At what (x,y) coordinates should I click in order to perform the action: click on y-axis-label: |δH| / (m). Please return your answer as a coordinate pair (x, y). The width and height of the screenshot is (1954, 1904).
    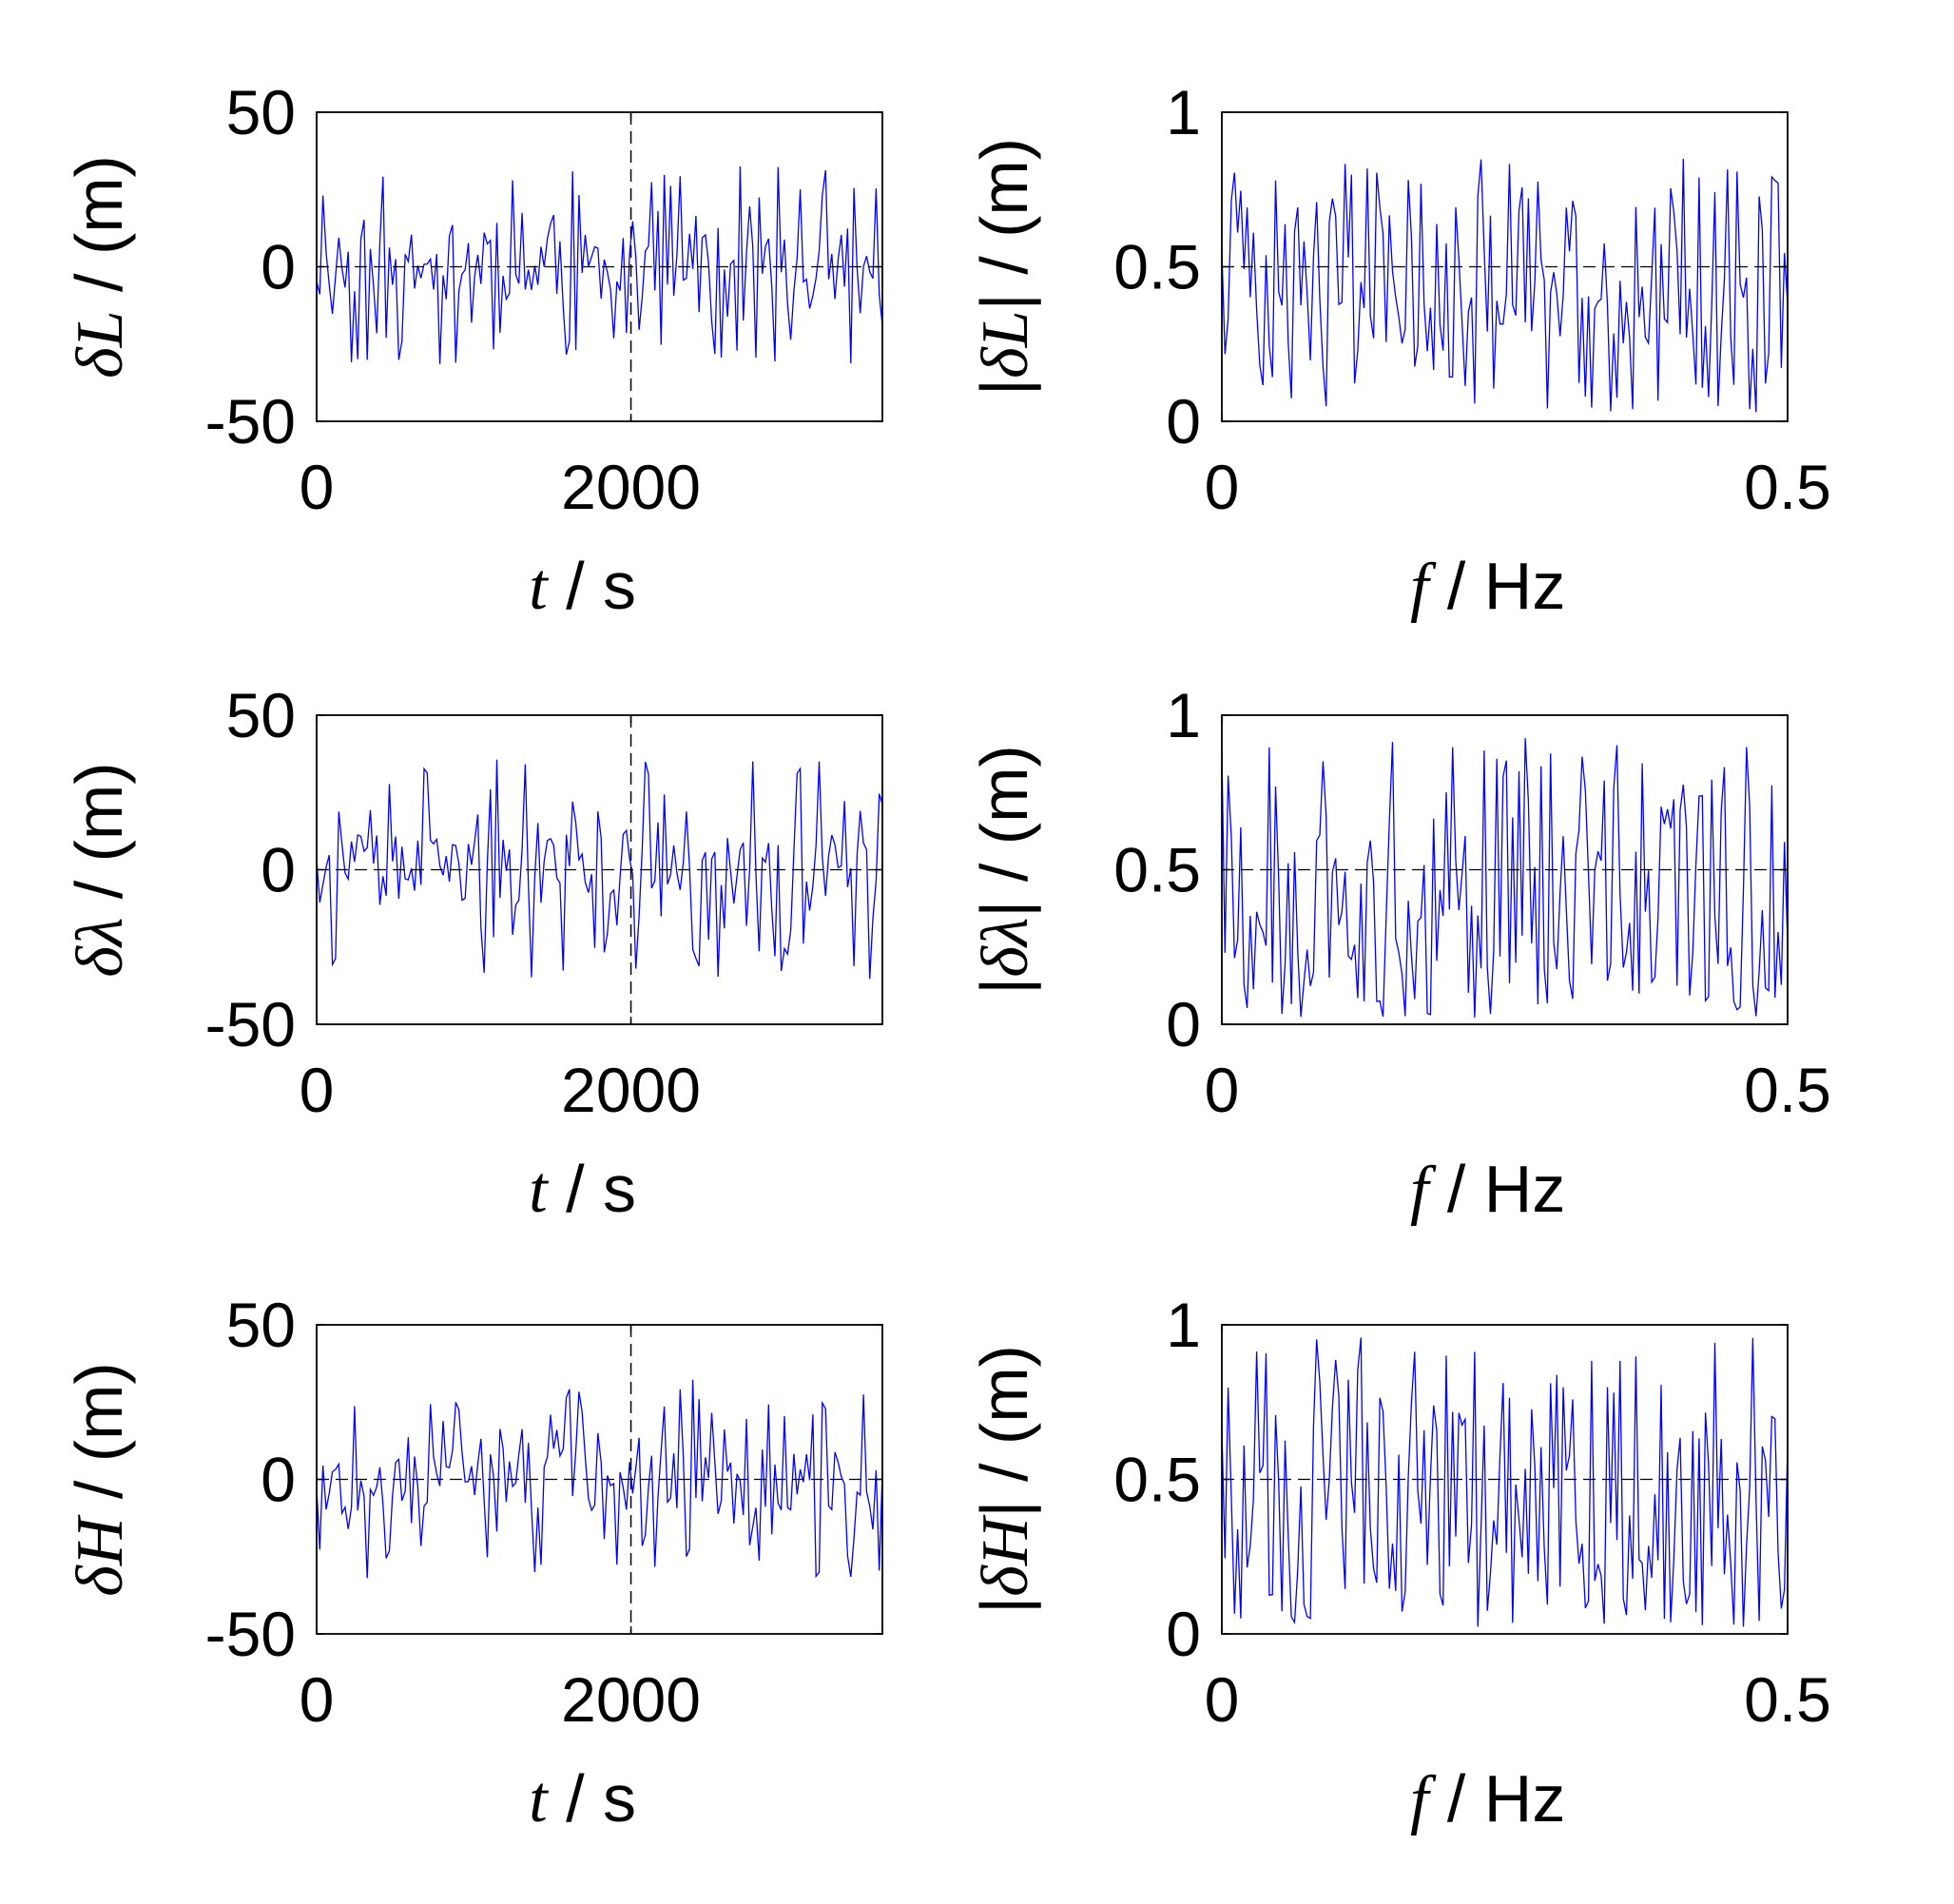
    Looking at the image, I should click on (1005, 1480).